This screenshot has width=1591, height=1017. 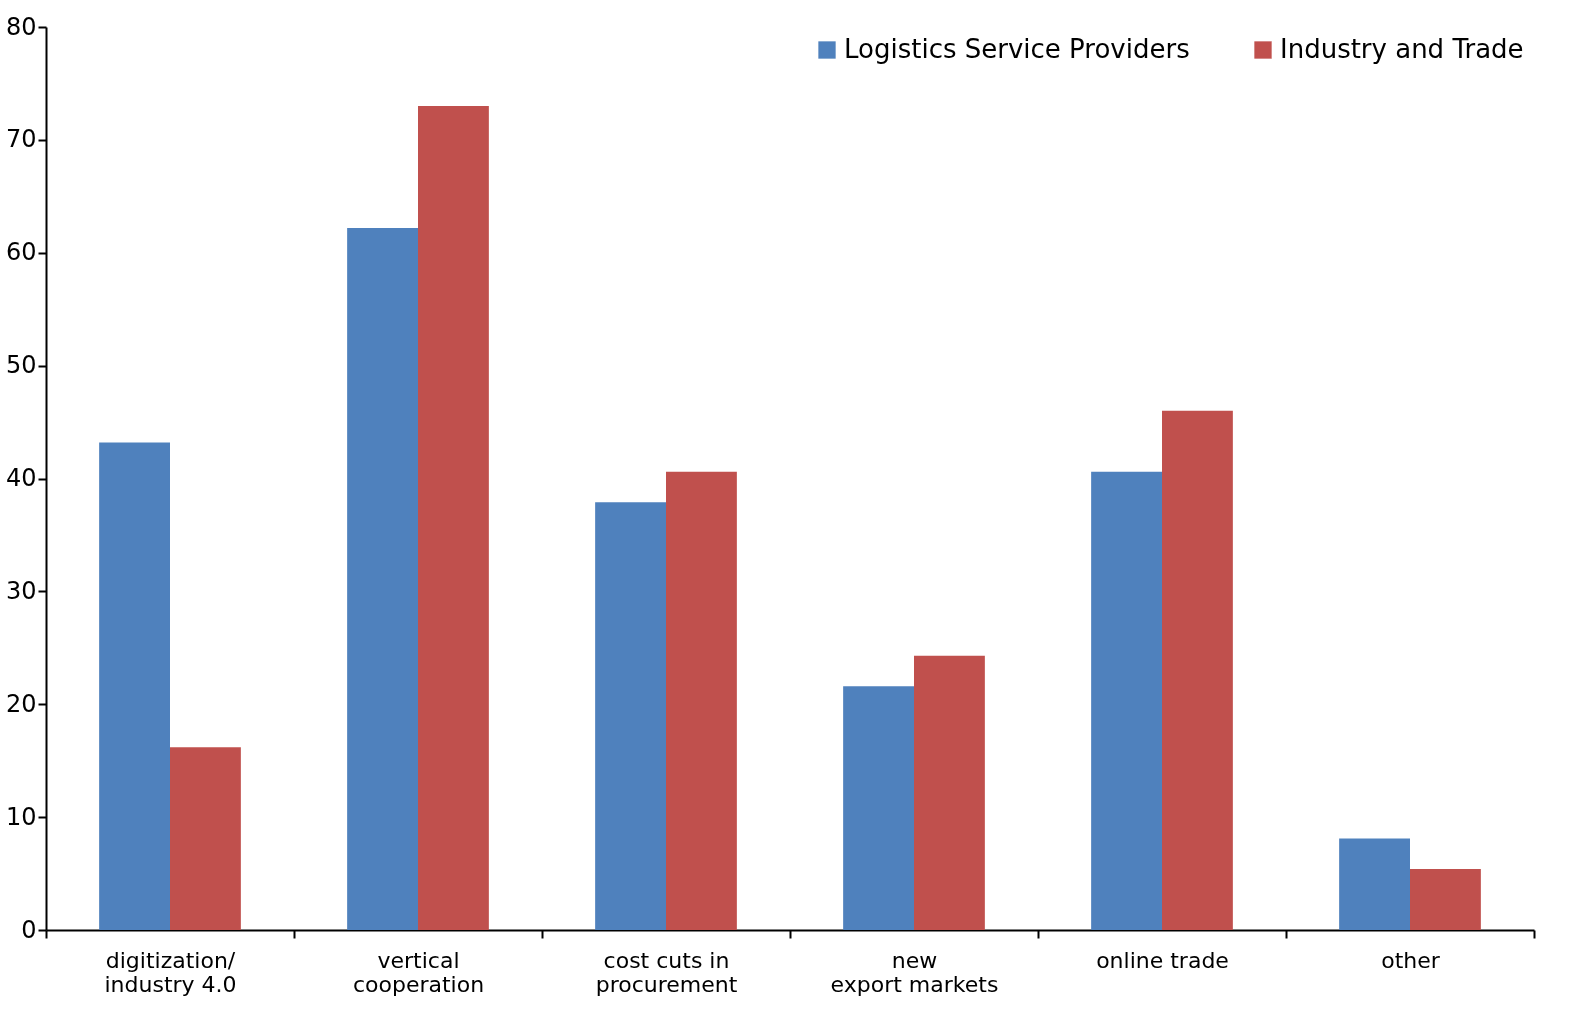 What do you see at coordinates (21, 590) in the screenshot?
I see `y-tick-label: 30` at bounding box center [21, 590].